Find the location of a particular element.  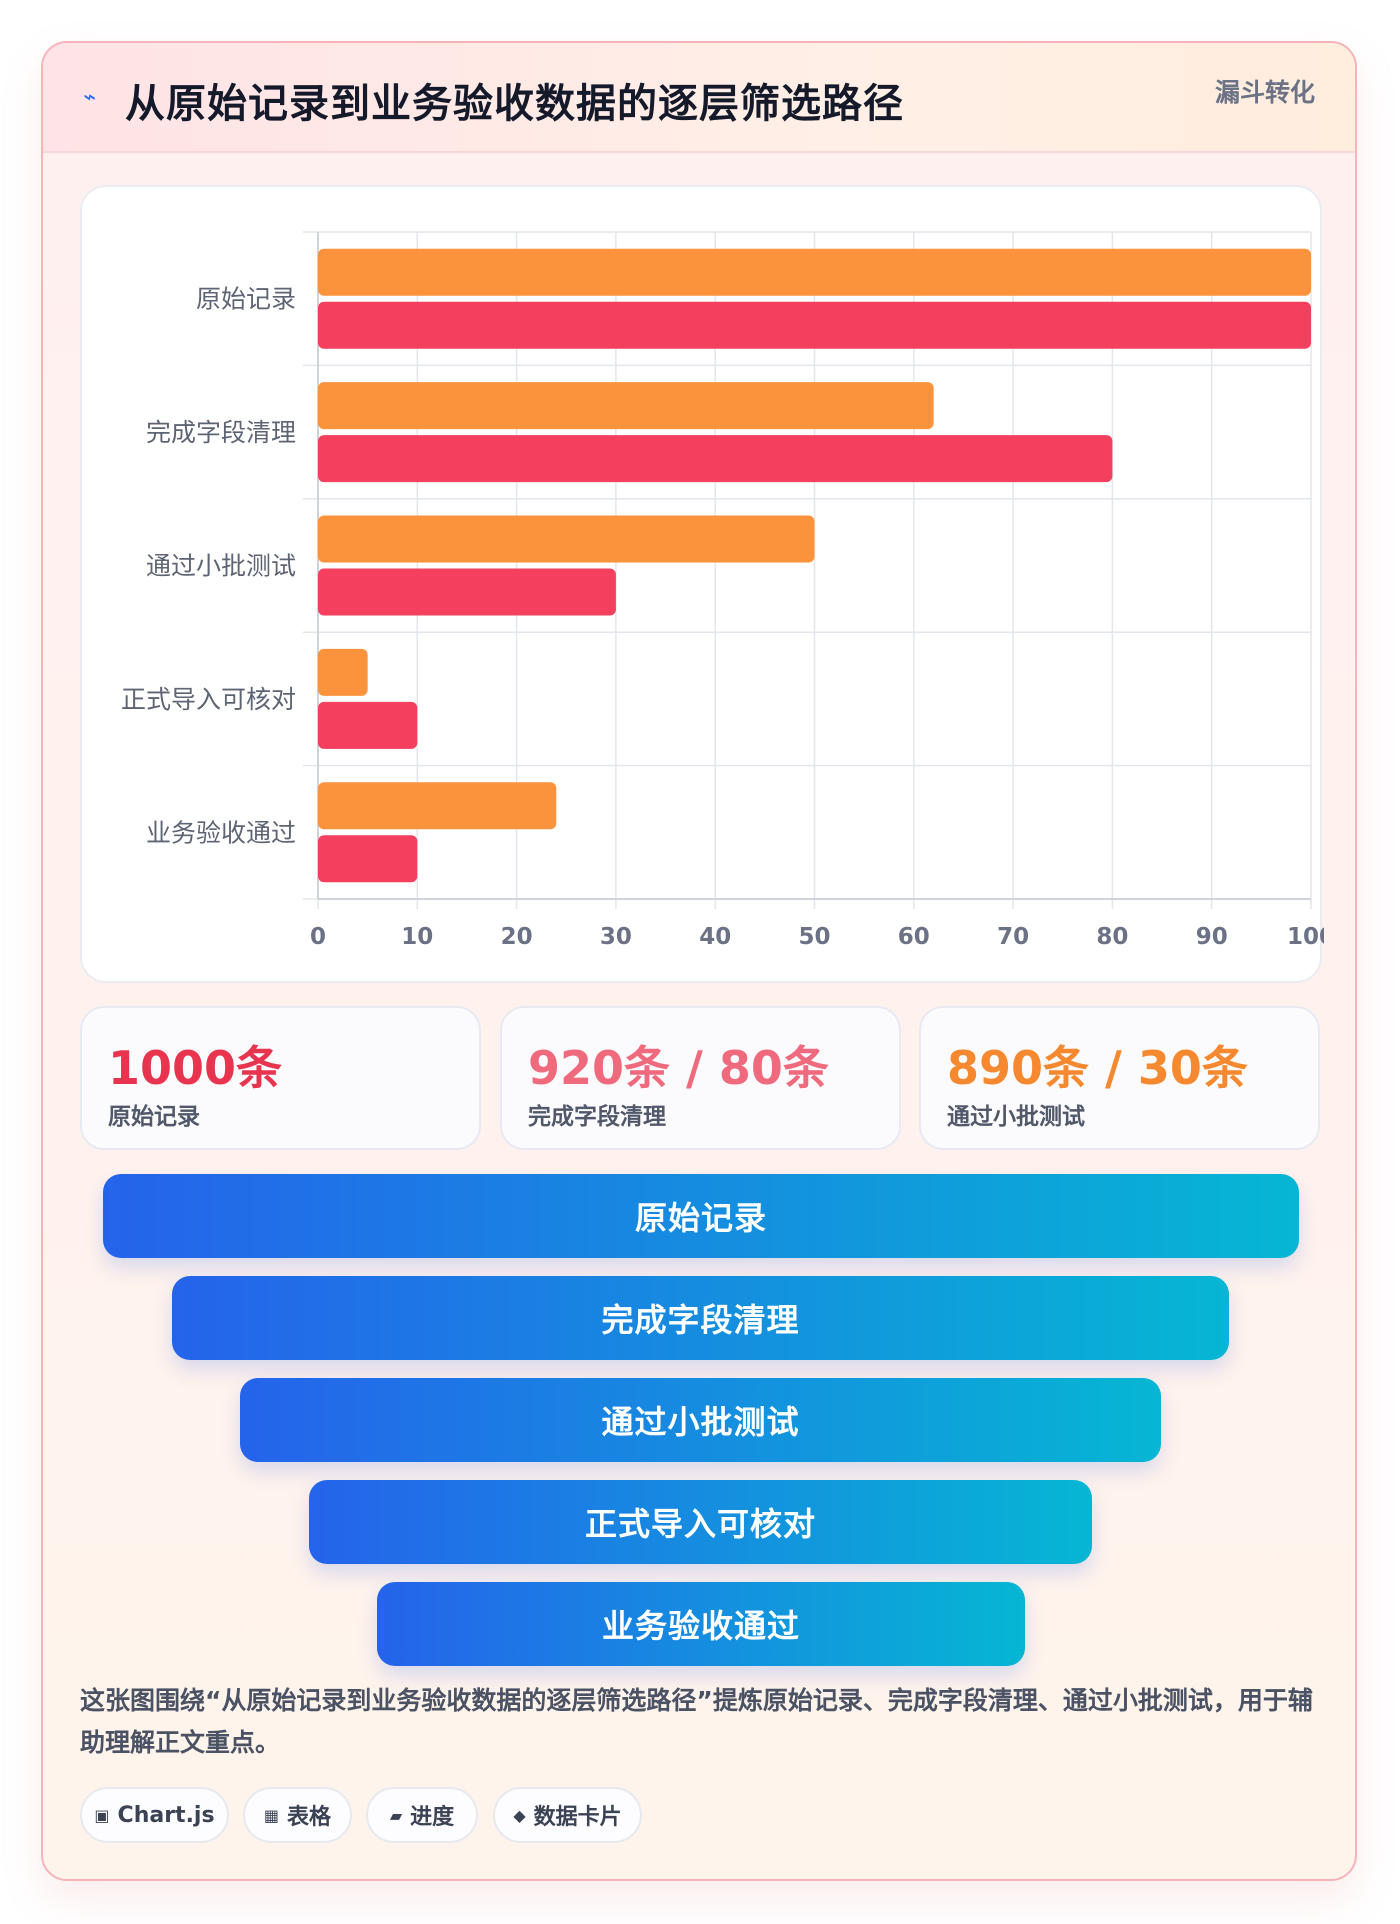

stat-card-cleaned: 920条 / 80条 完成字段清理 is located at coordinates (700, 1078).